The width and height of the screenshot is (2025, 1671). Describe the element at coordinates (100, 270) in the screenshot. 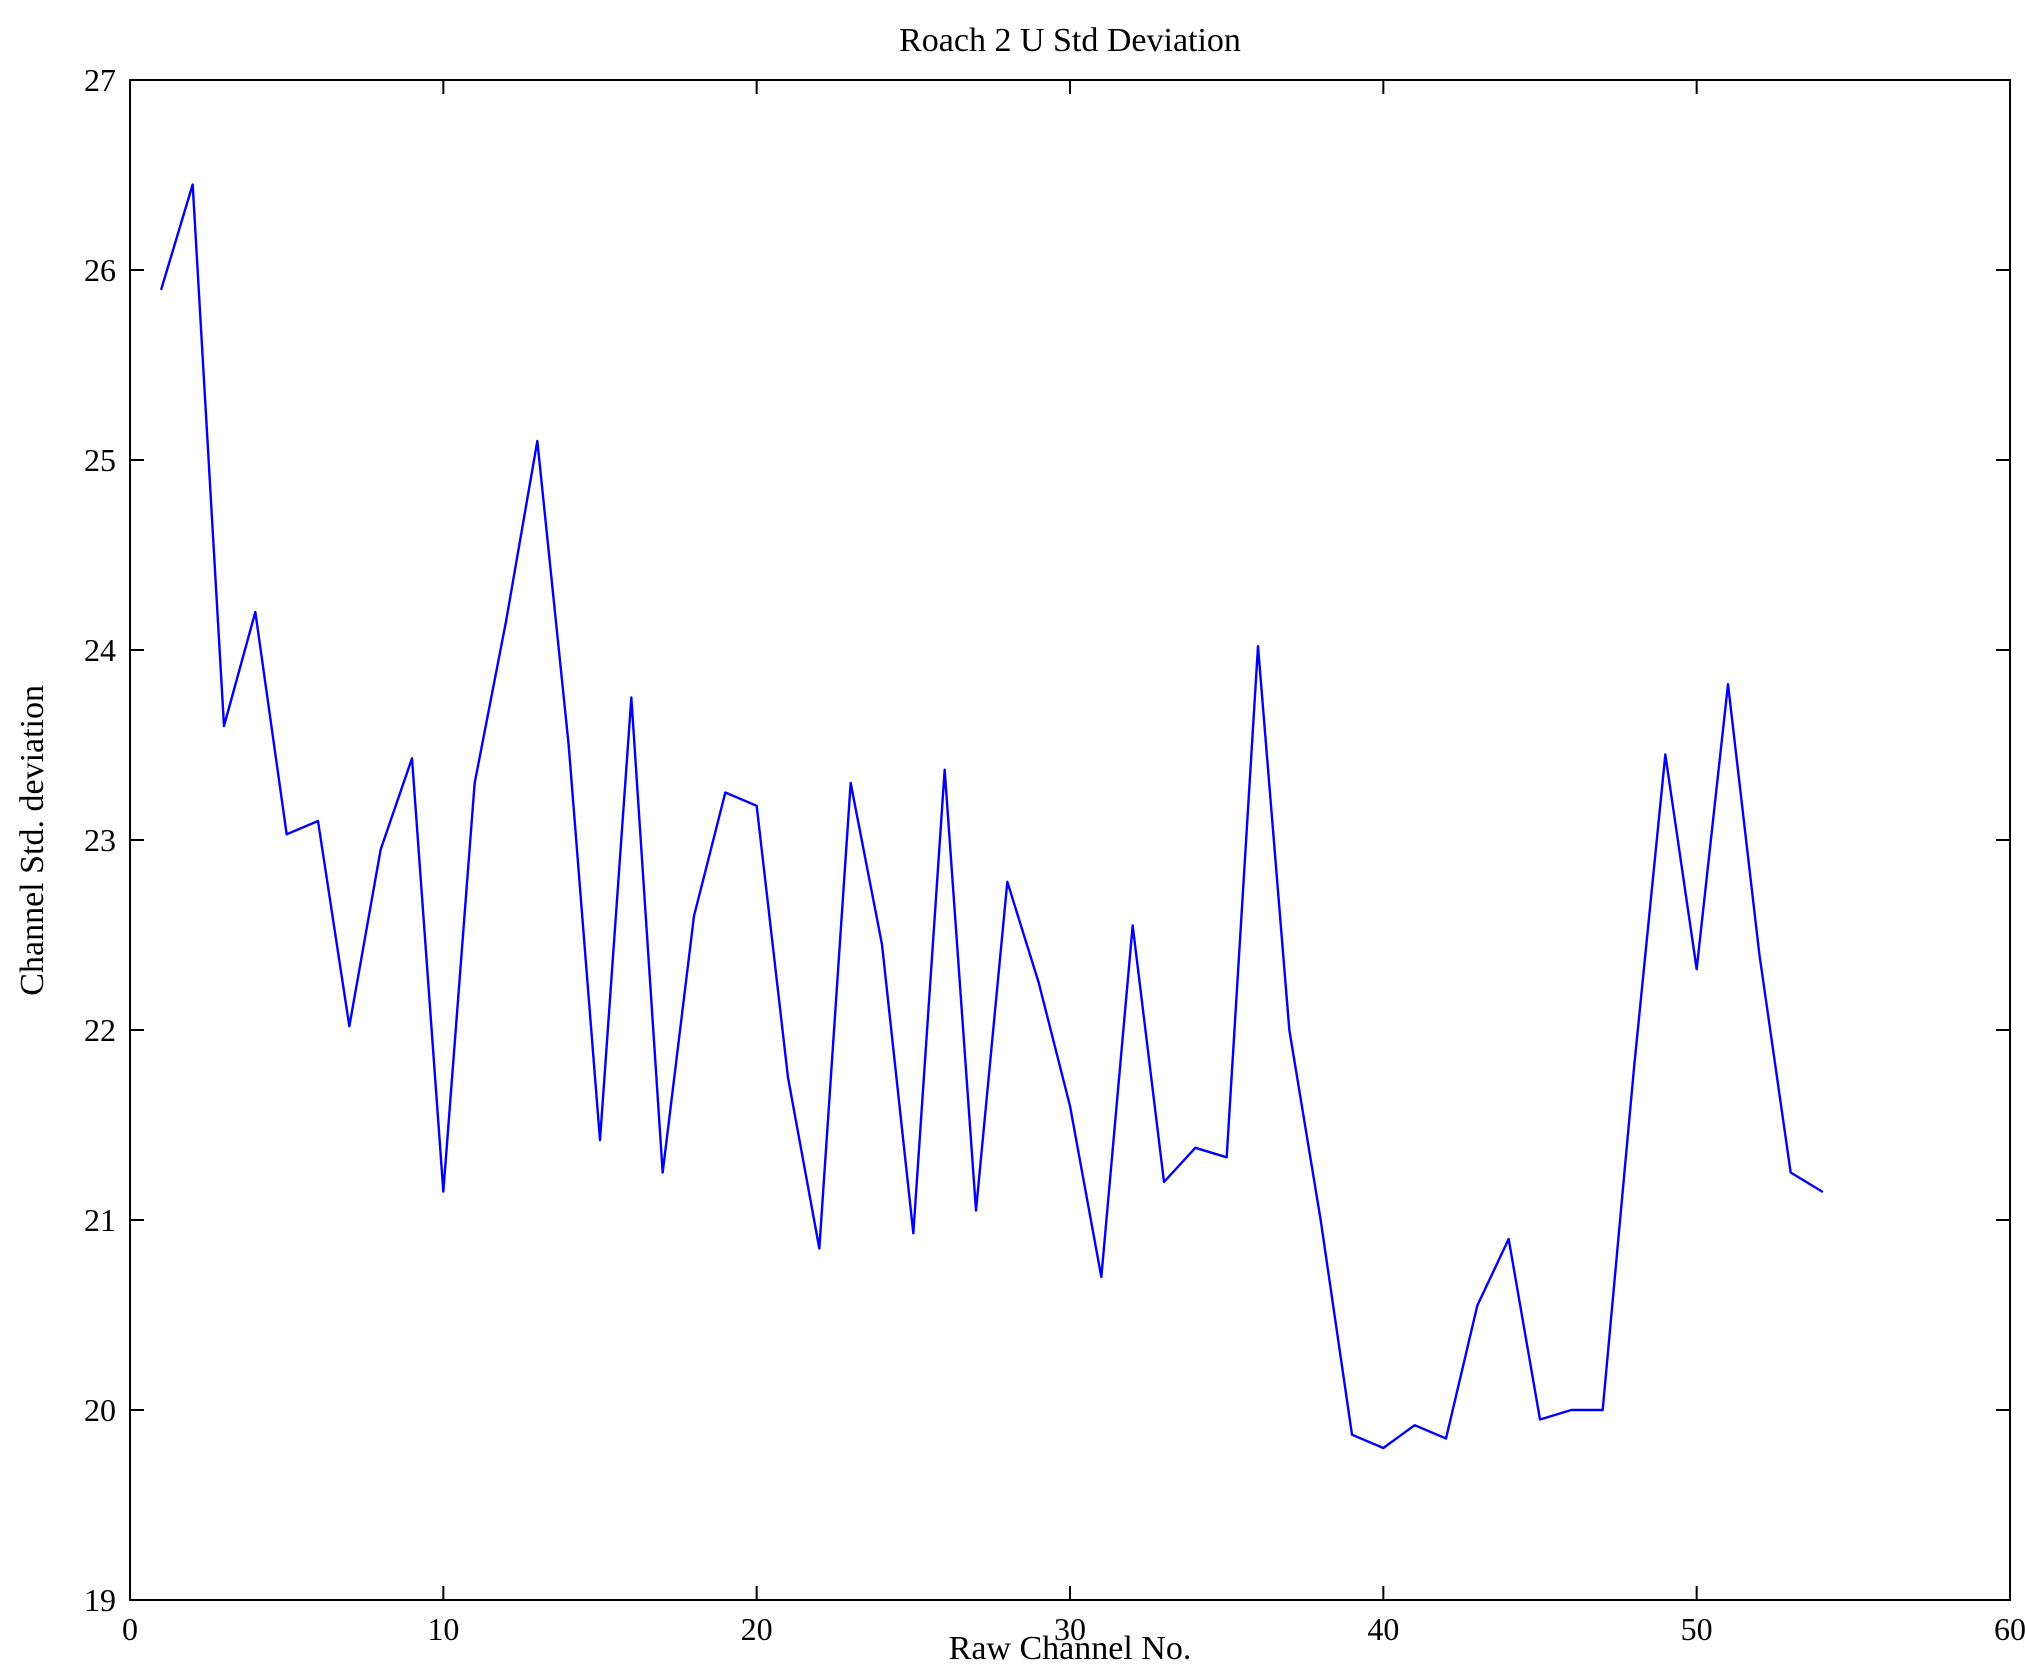

I see `y-tick-label: 26` at that location.